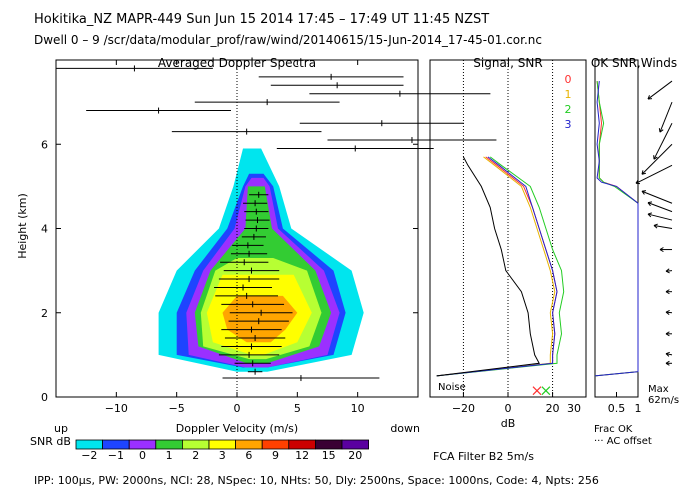  Describe the element at coordinates (568, 109) in the screenshot. I see `beam-label-2: 2` at that location.